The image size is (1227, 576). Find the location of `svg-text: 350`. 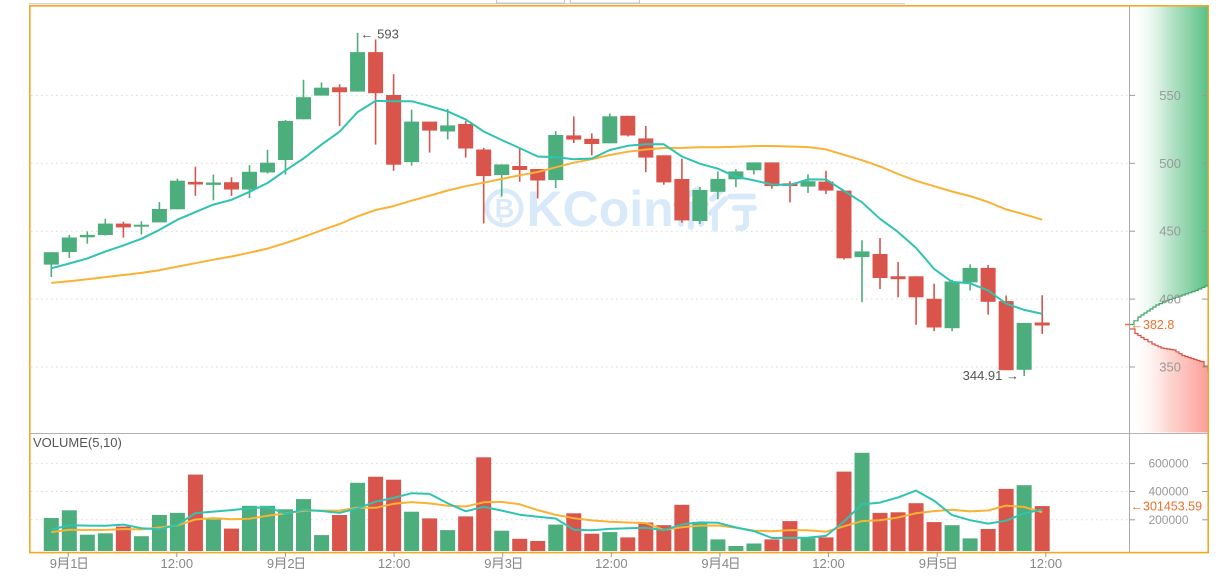

svg-text: 350 is located at coordinates (1170, 367).